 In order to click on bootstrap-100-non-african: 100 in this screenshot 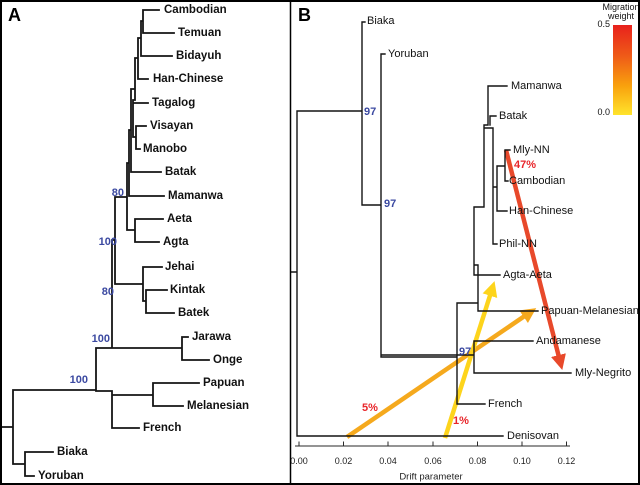, I will do `click(79, 380)`.